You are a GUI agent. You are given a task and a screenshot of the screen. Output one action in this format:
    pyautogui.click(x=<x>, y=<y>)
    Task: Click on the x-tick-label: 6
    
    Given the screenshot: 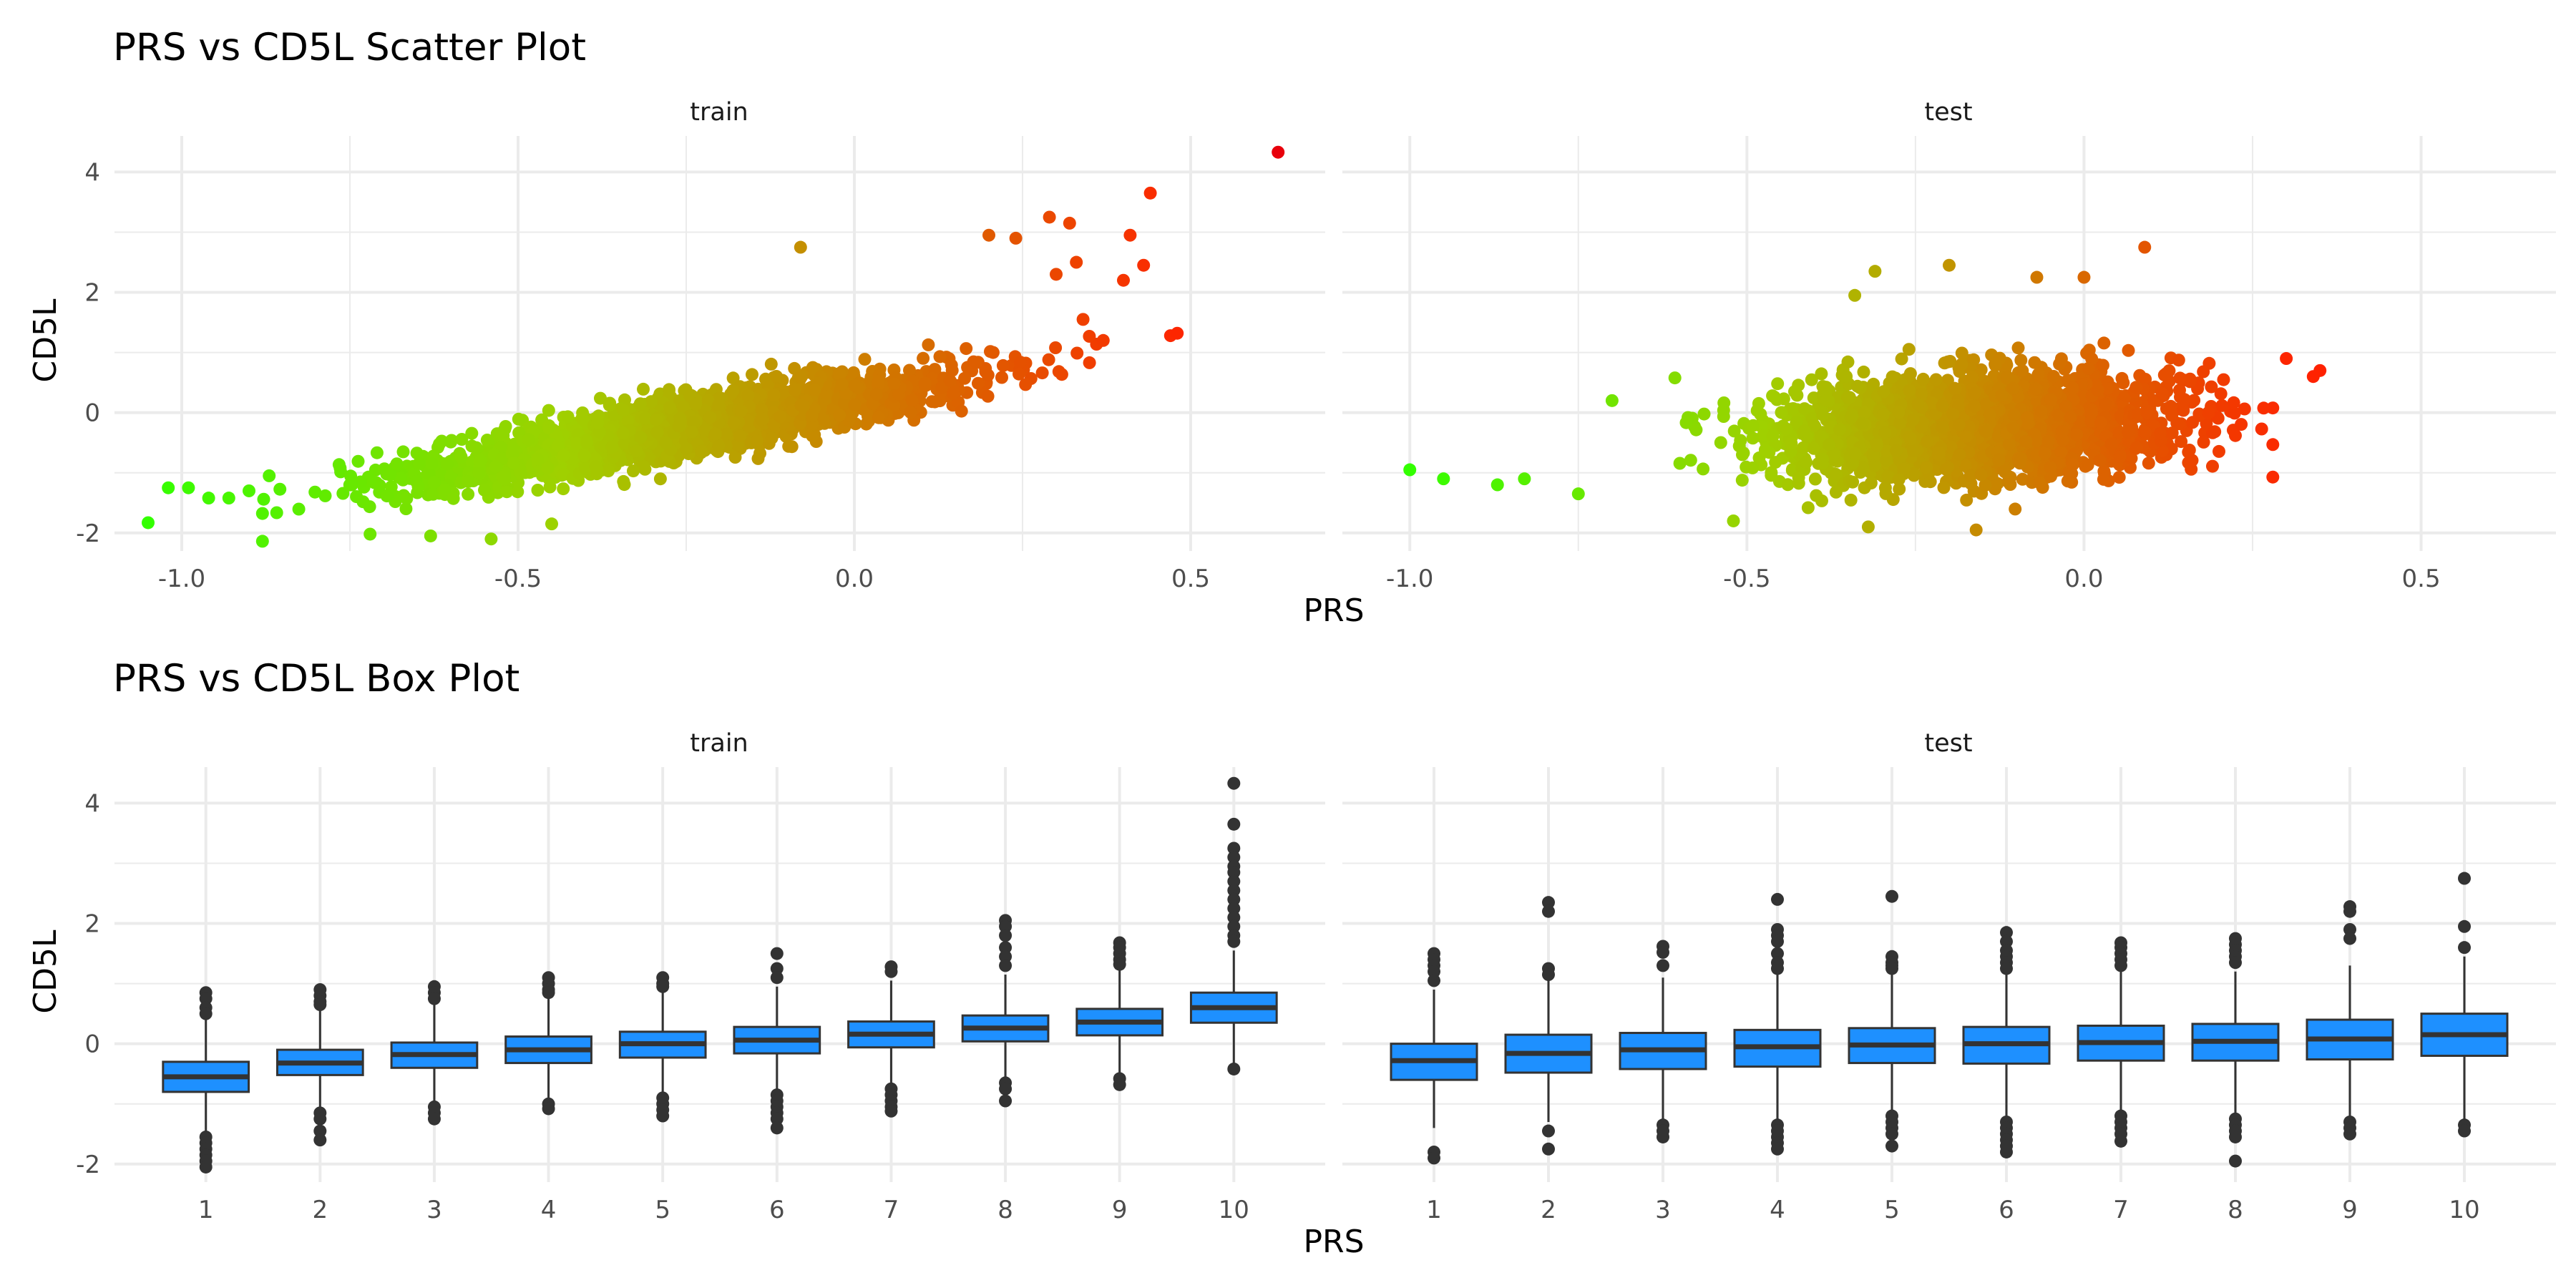 What is the action you would take?
    pyautogui.click(x=777, y=1210)
    